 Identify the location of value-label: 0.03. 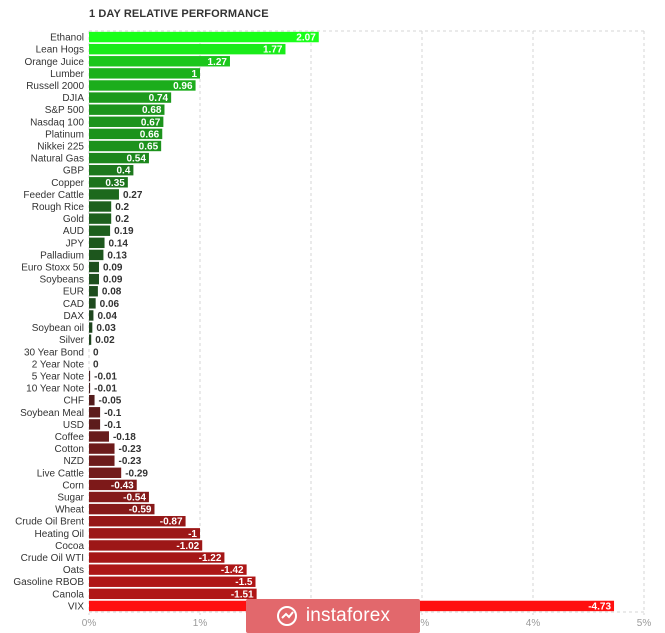
(106, 328).